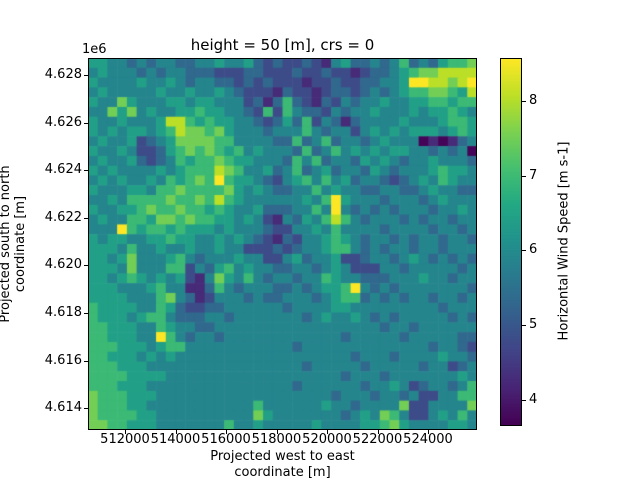 The image size is (640, 480). Describe the element at coordinates (63, 122) in the screenshot. I see `y-tick-label: 4.626` at that location.